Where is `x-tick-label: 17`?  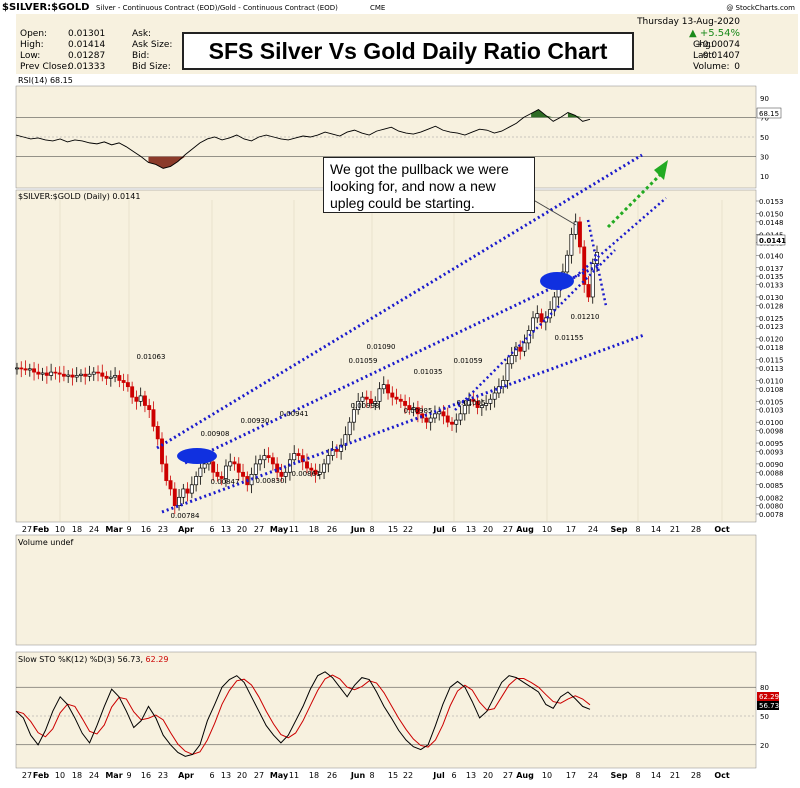 x-tick-label: 17 is located at coordinates (571, 775).